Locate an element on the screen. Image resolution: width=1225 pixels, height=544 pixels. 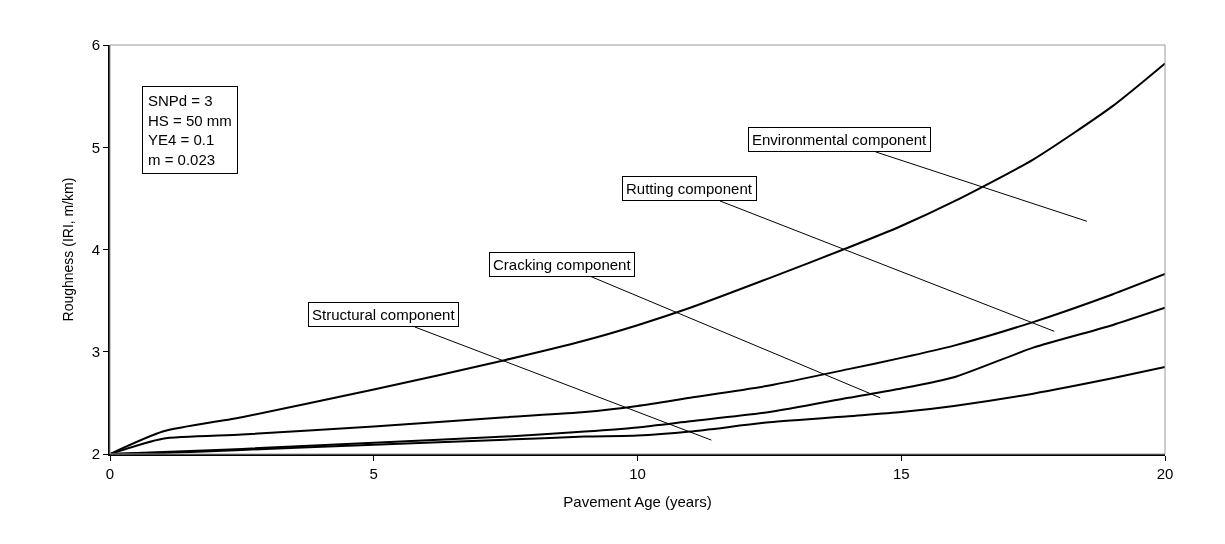
annotation: SNPd = 3 HS = 50 mm YE4 = 0.1 m = 0.023 is located at coordinates (190, 130).